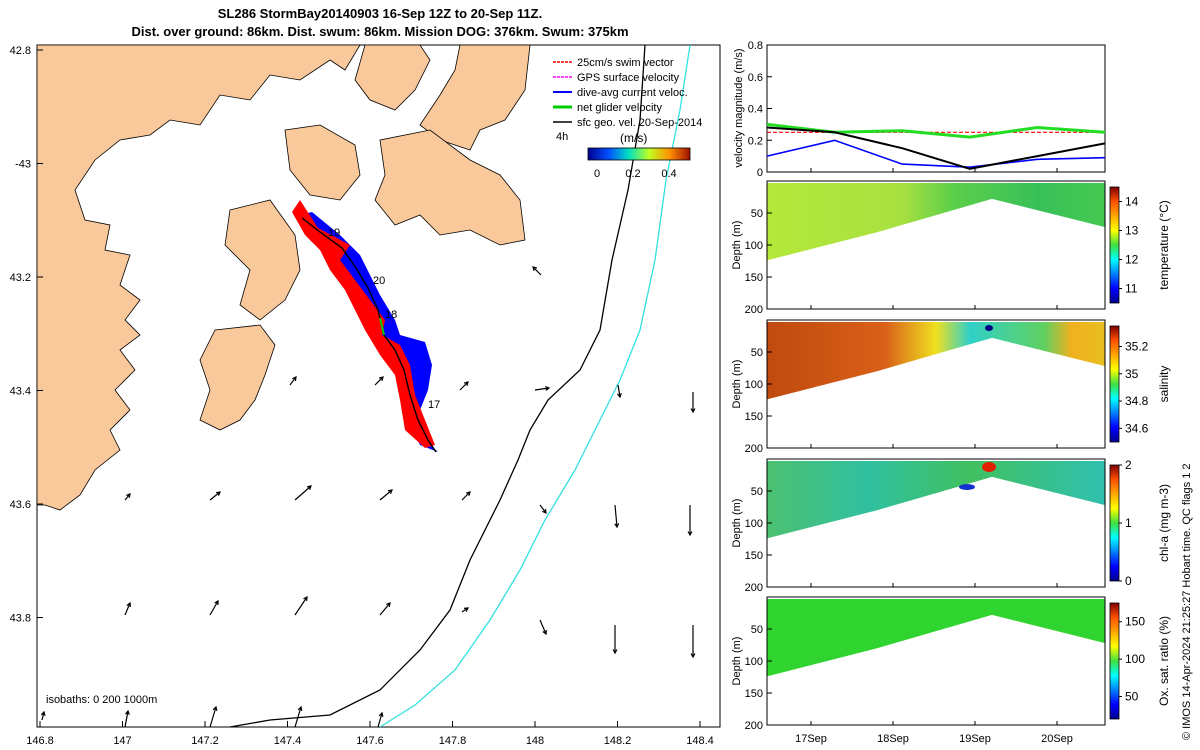  Describe the element at coordinates (562, 137) in the screenshot. I see `legend-4h-label: 4h` at that location.